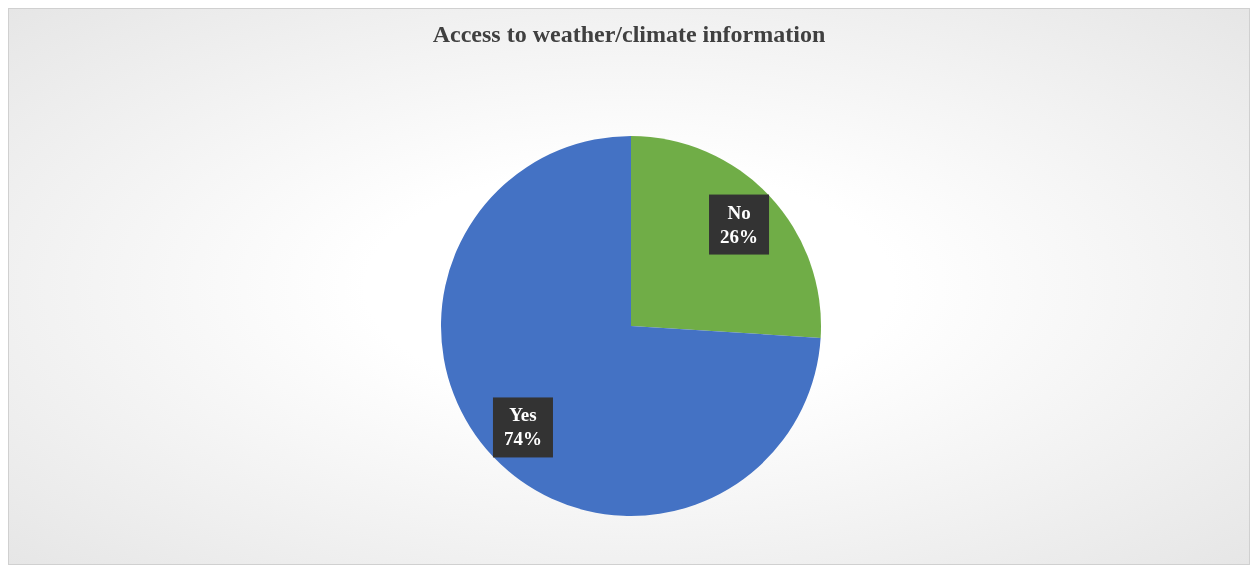 Image resolution: width=1251 pixels, height=569 pixels. What do you see at coordinates (522, 439) in the screenshot?
I see `data-label: 74%` at bounding box center [522, 439].